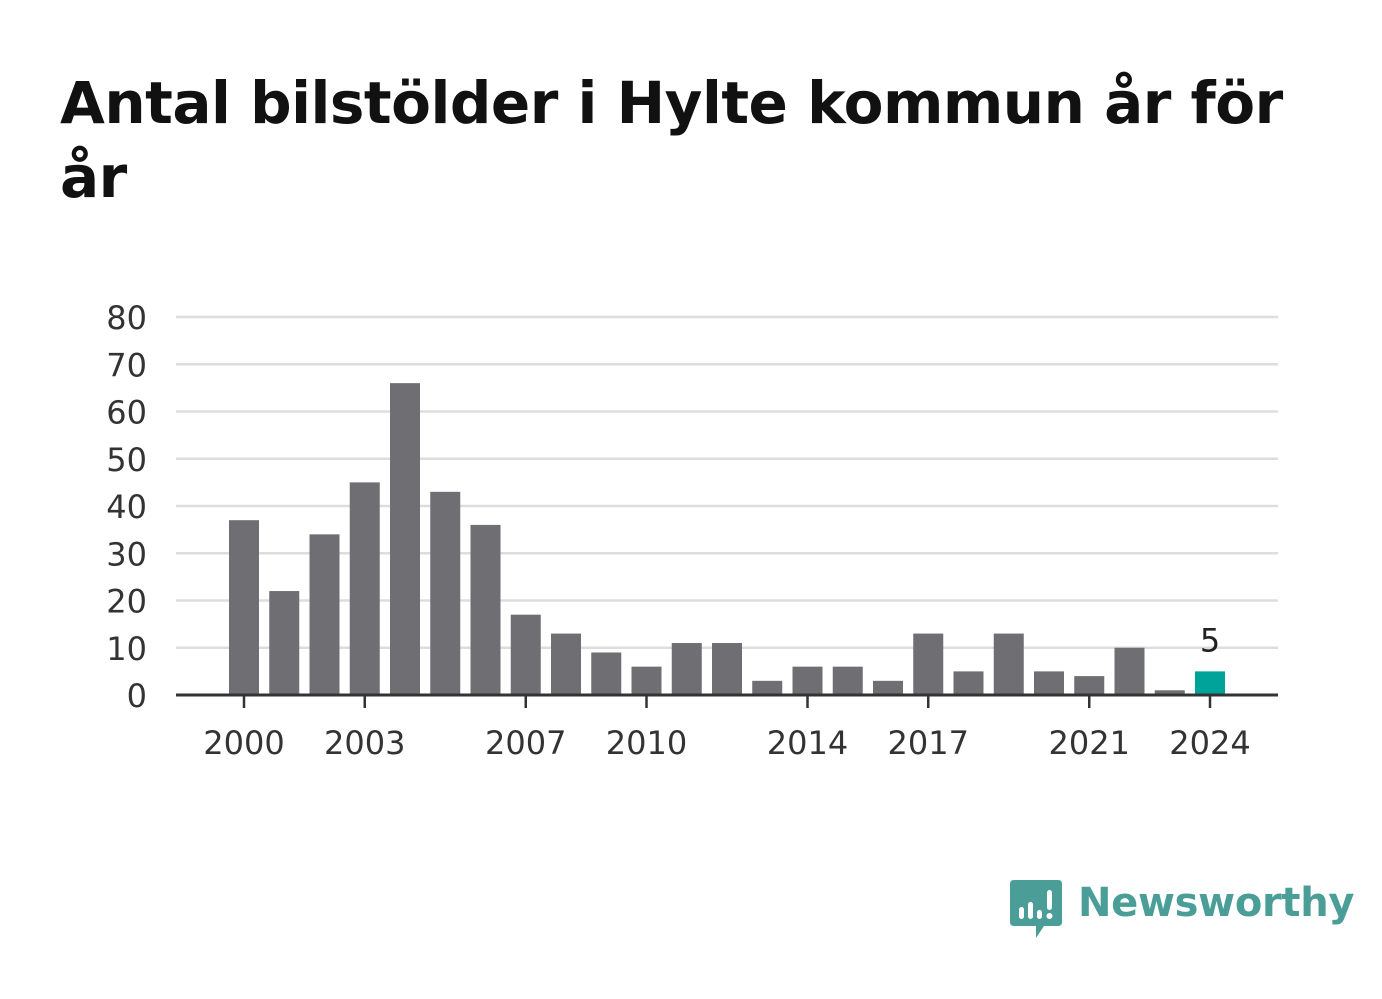  What do you see at coordinates (1169, 692) in the screenshot?
I see `bar-2023` at bounding box center [1169, 692].